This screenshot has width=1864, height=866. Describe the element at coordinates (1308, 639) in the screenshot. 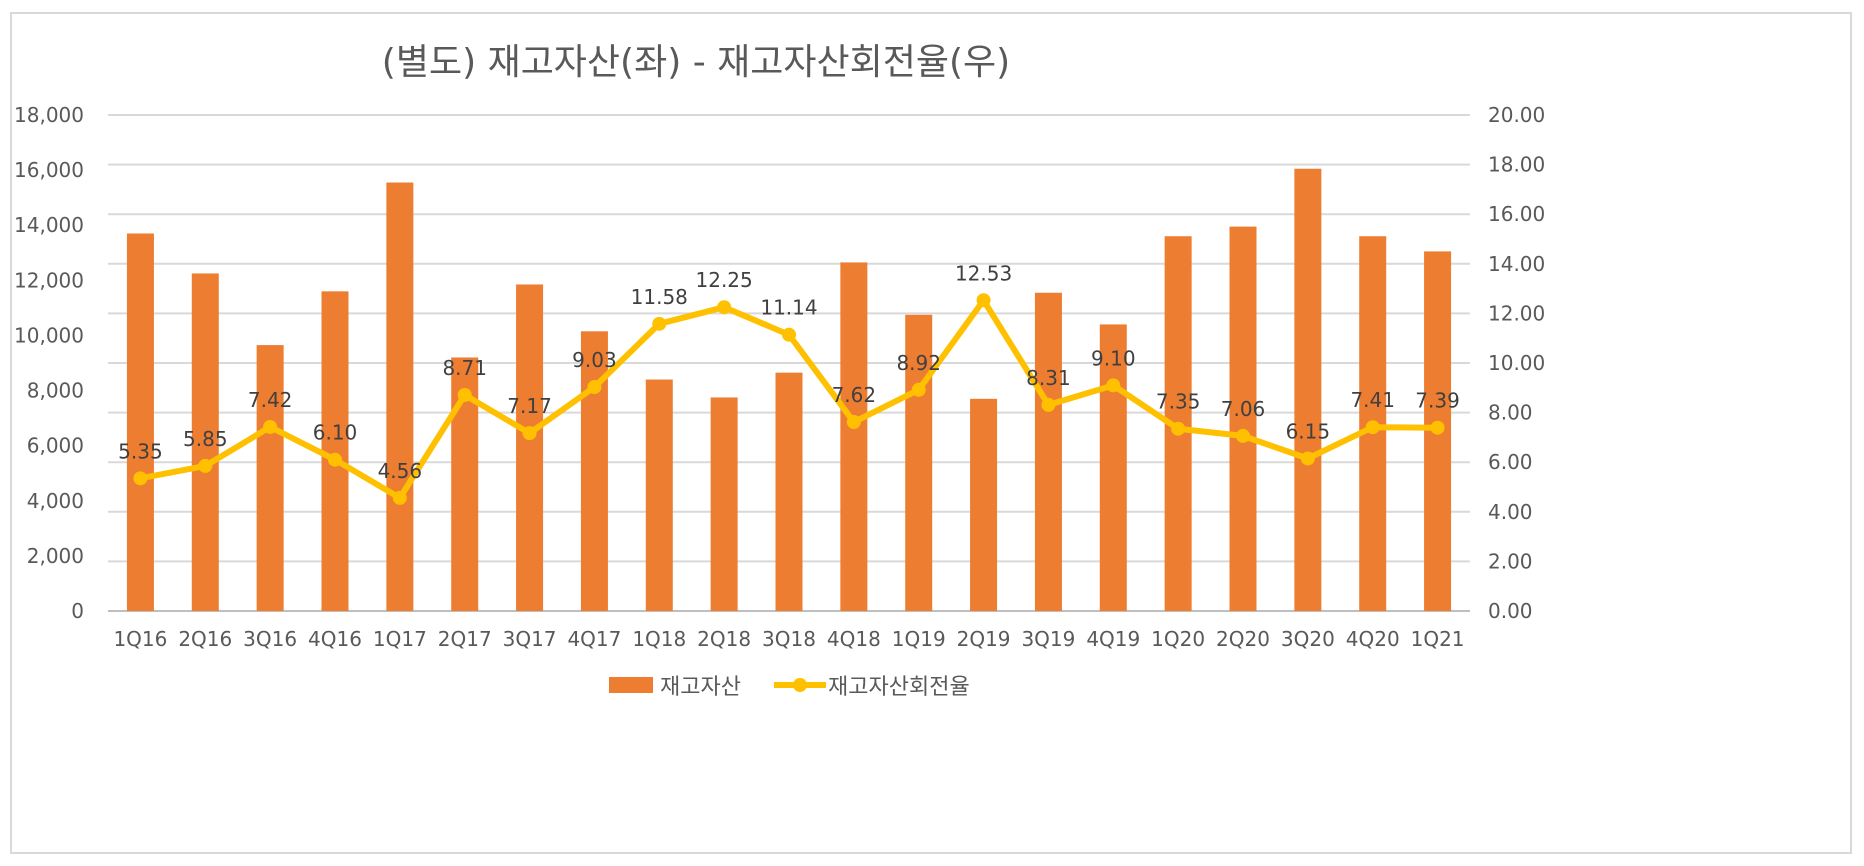

I see `x-tick-label: 3Q20` at that location.